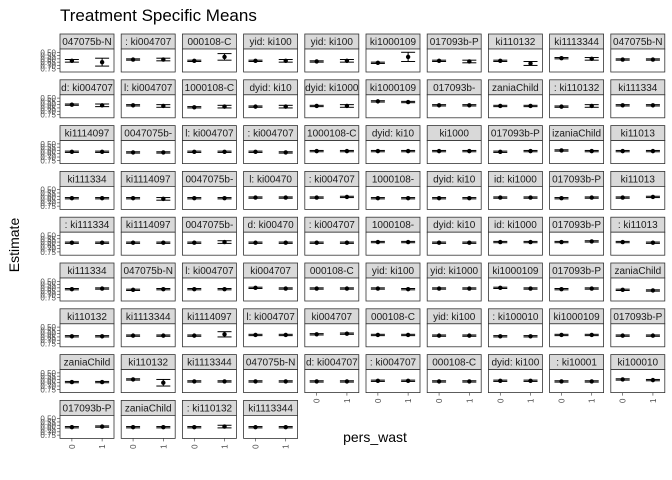 The image size is (672, 480). What do you see at coordinates (332, 53) in the screenshot?
I see `facet-panel: yid: ki100` at bounding box center [332, 53].